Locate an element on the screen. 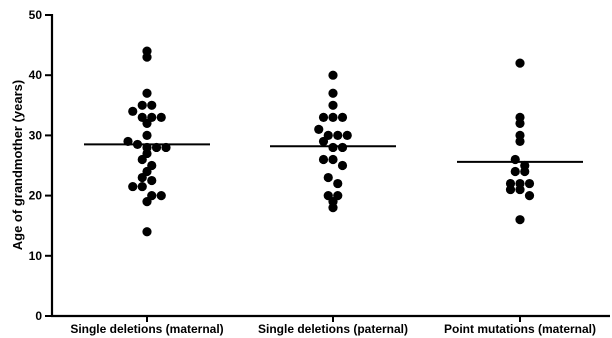 The width and height of the screenshot is (612, 338). y-axis-title: Age of grandmother (years) is located at coordinates (17, 165).